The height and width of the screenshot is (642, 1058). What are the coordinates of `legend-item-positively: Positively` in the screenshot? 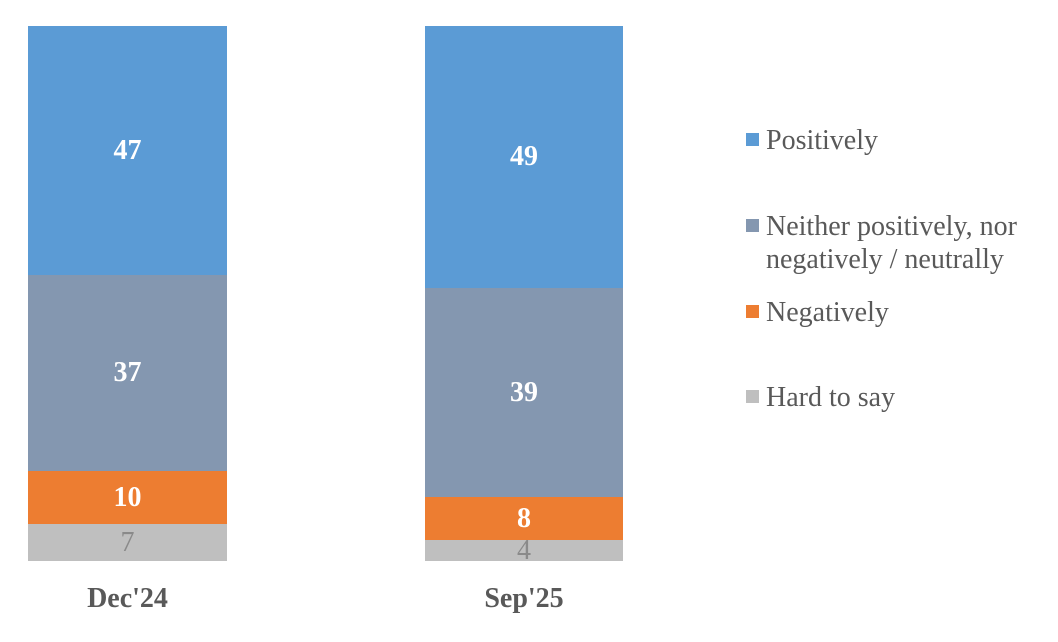 It's located at (902, 140).